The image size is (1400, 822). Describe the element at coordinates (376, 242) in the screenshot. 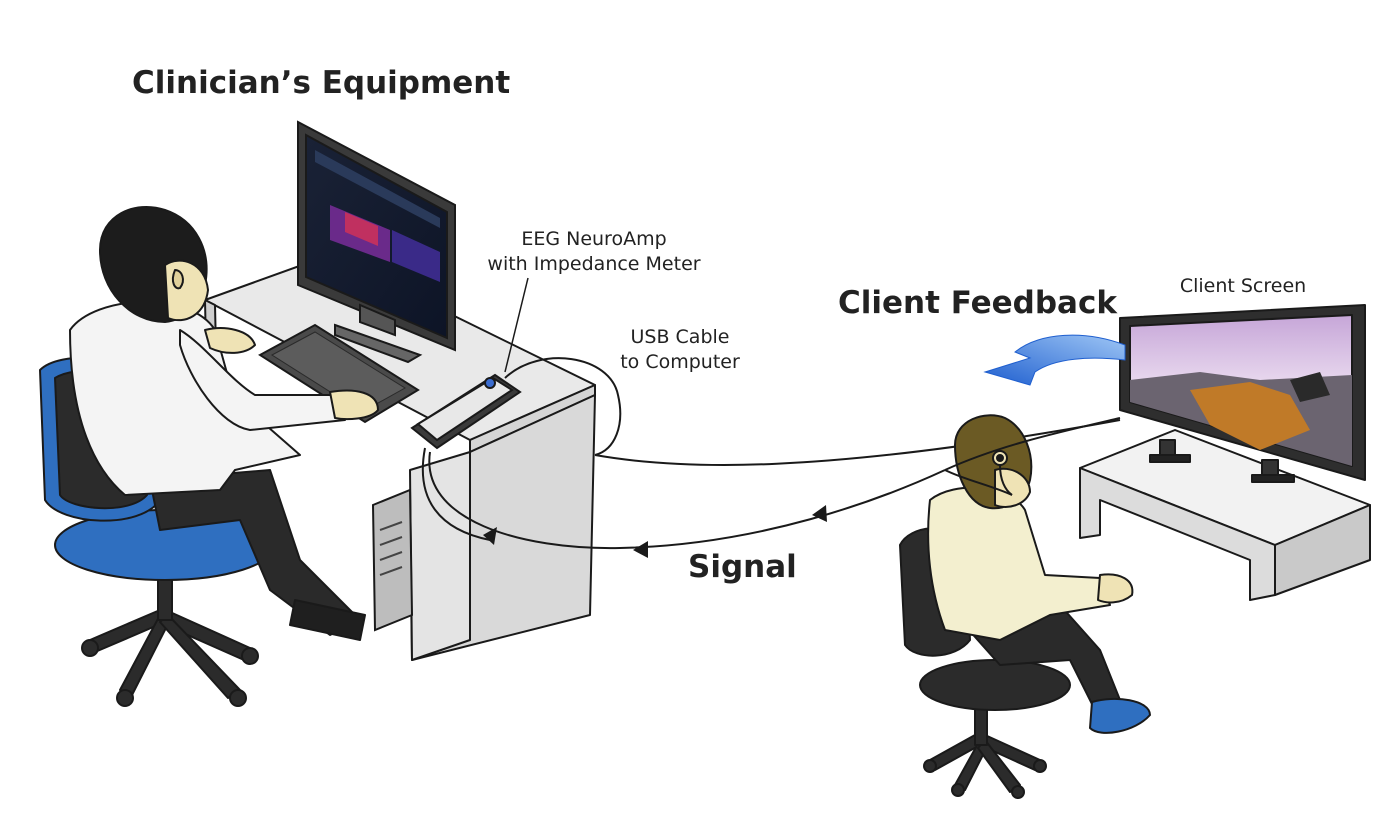

I see `clinician-monitor` at that location.